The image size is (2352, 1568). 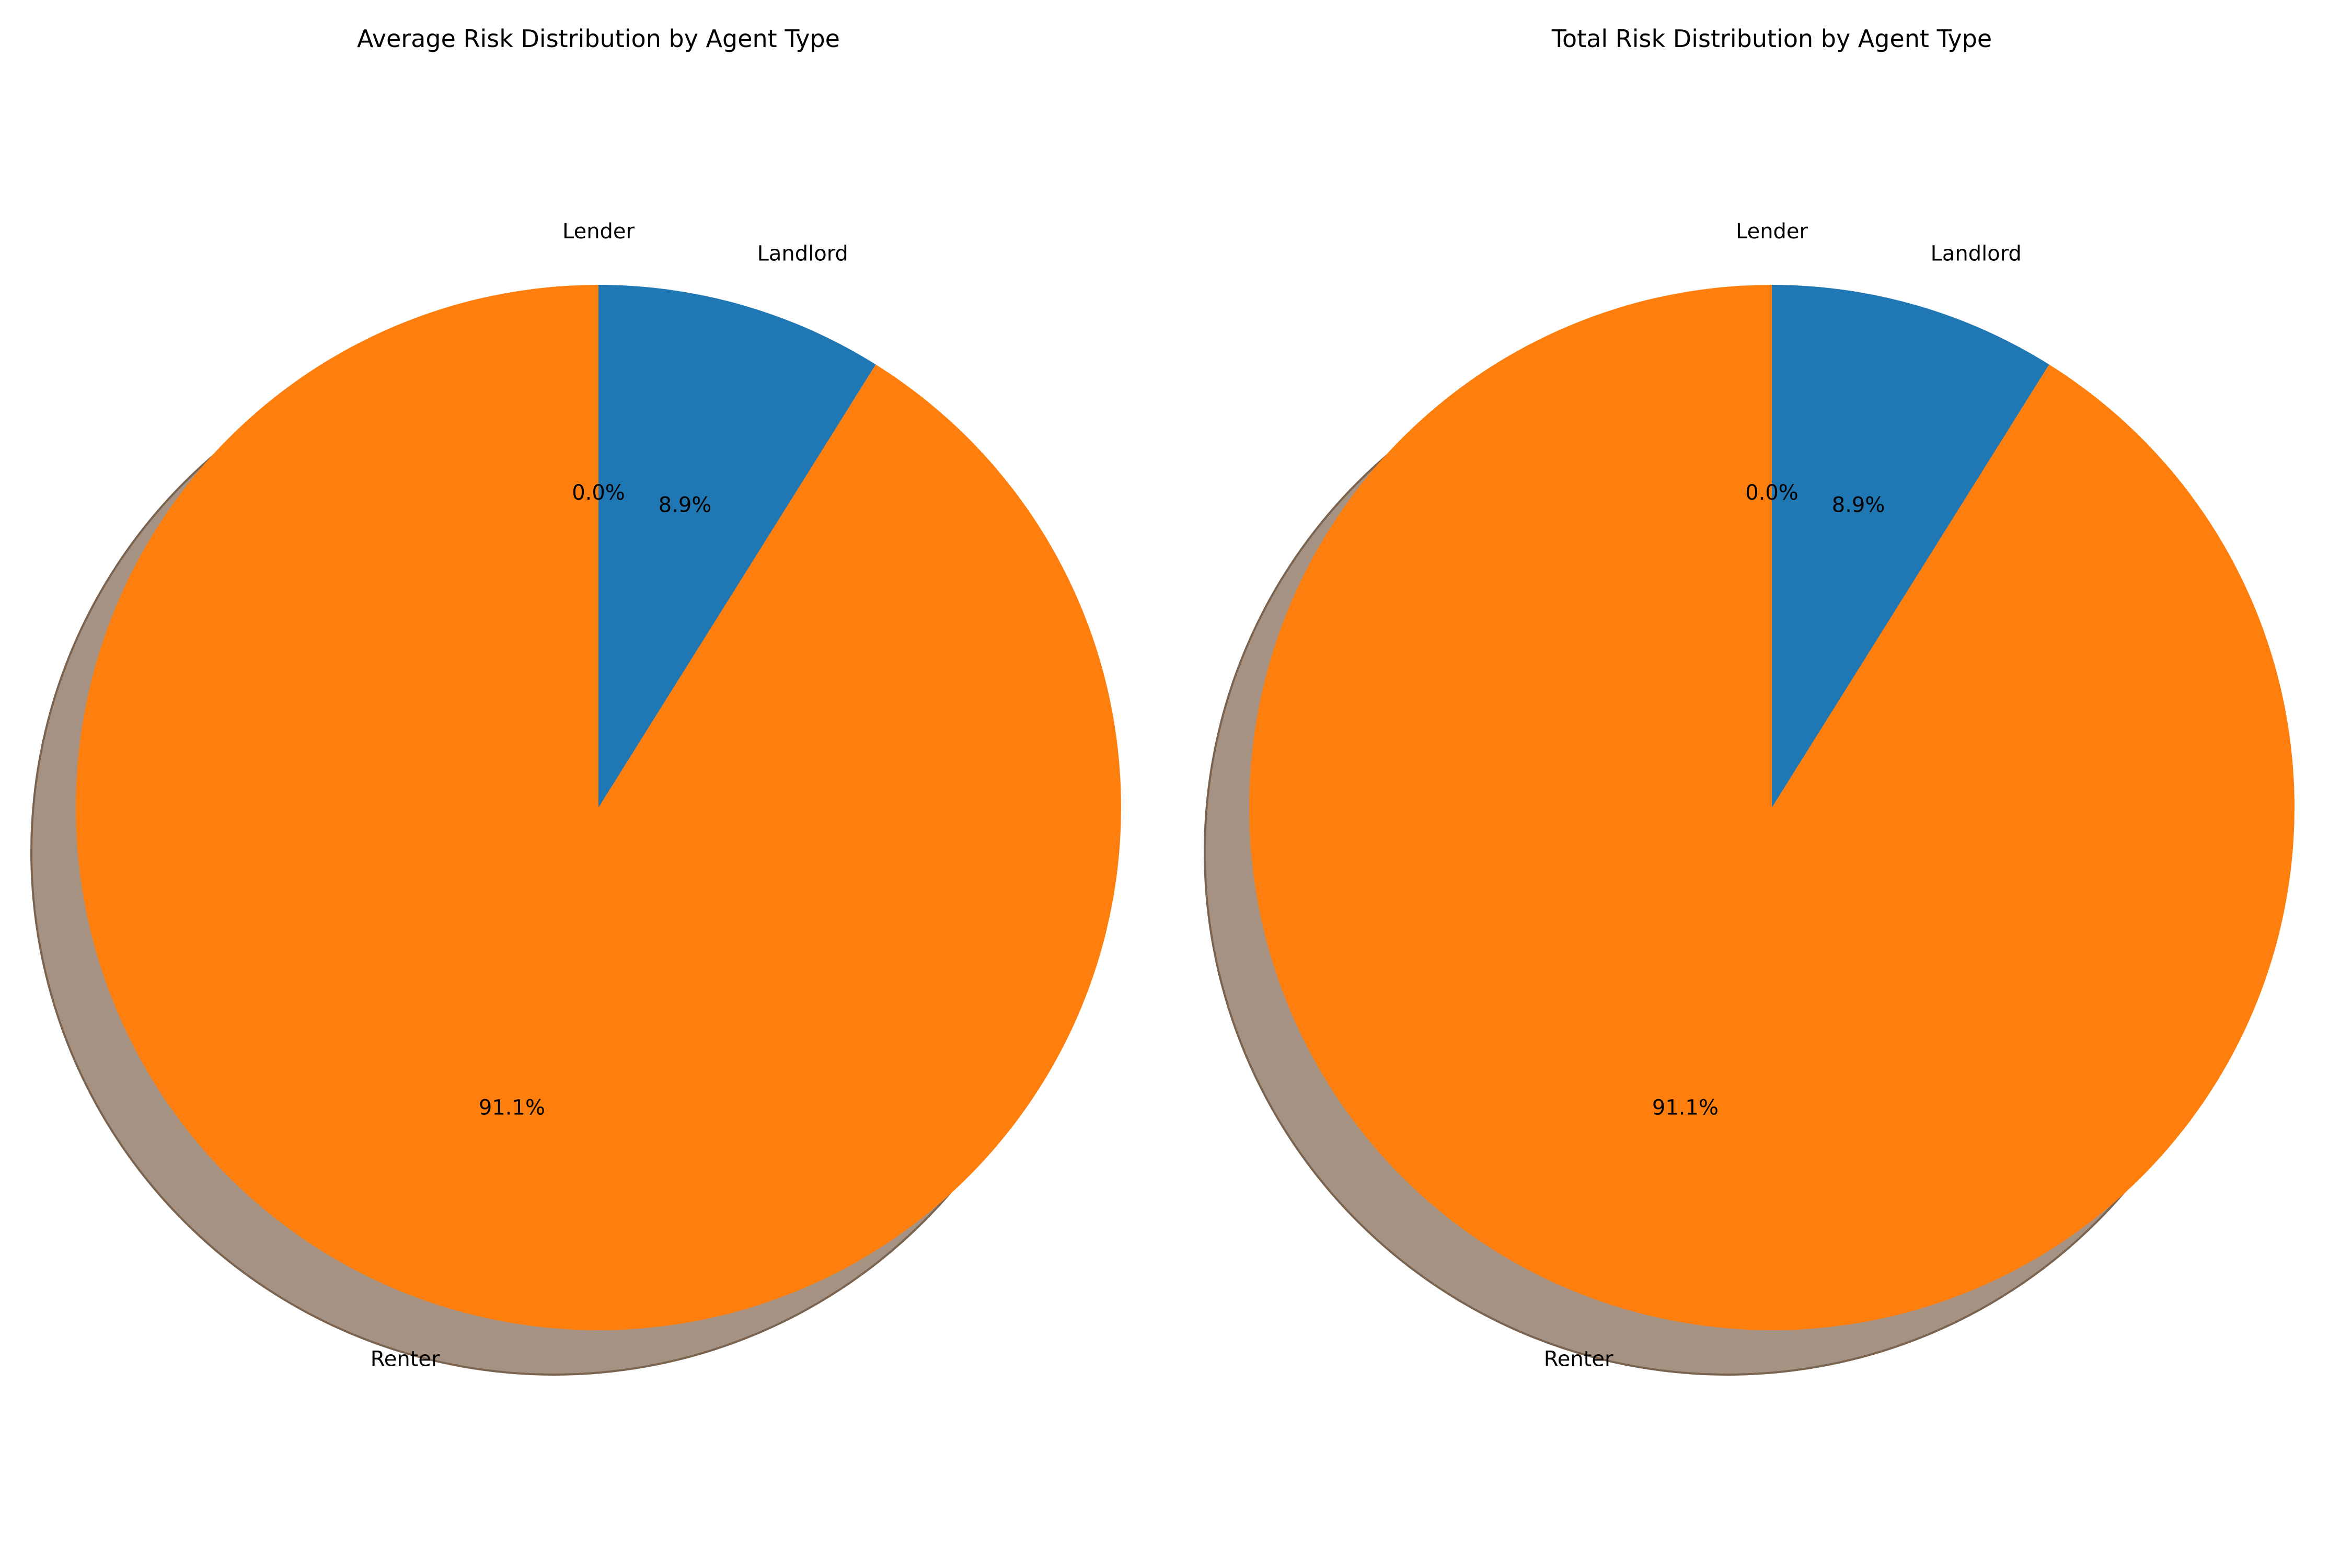 What do you see at coordinates (598, 39) in the screenshot?
I see `chart-title: Average Risk Distribution by Agent Type` at bounding box center [598, 39].